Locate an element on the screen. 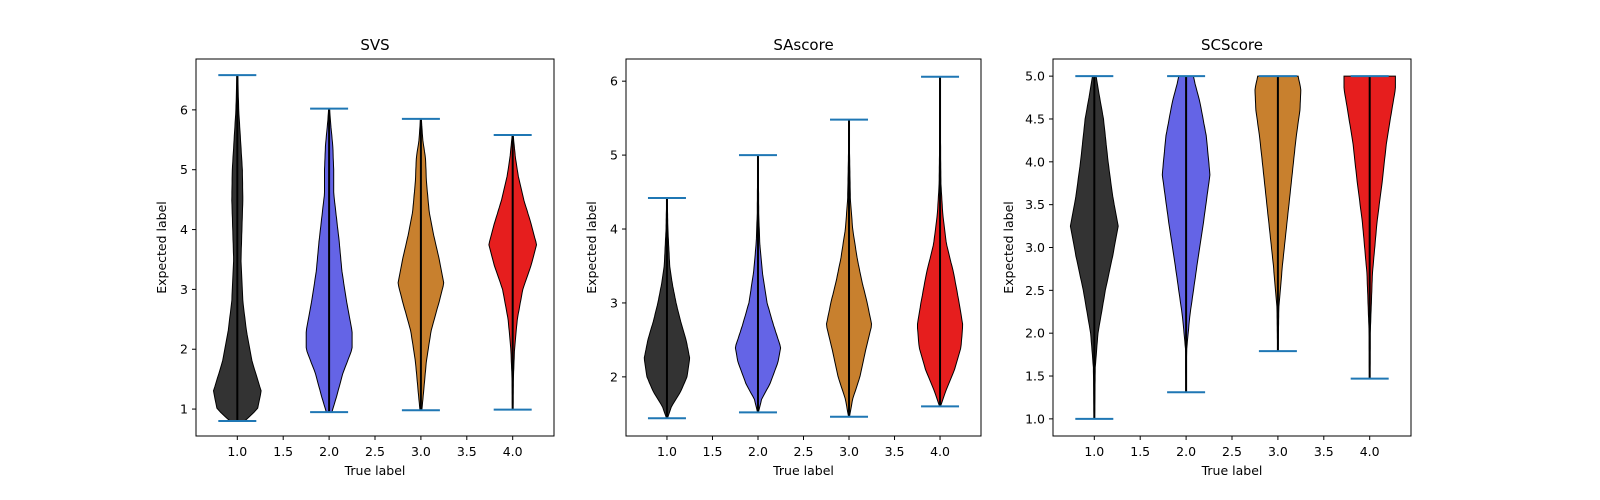  y-tick-label: 1.5 is located at coordinates (1035, 376).